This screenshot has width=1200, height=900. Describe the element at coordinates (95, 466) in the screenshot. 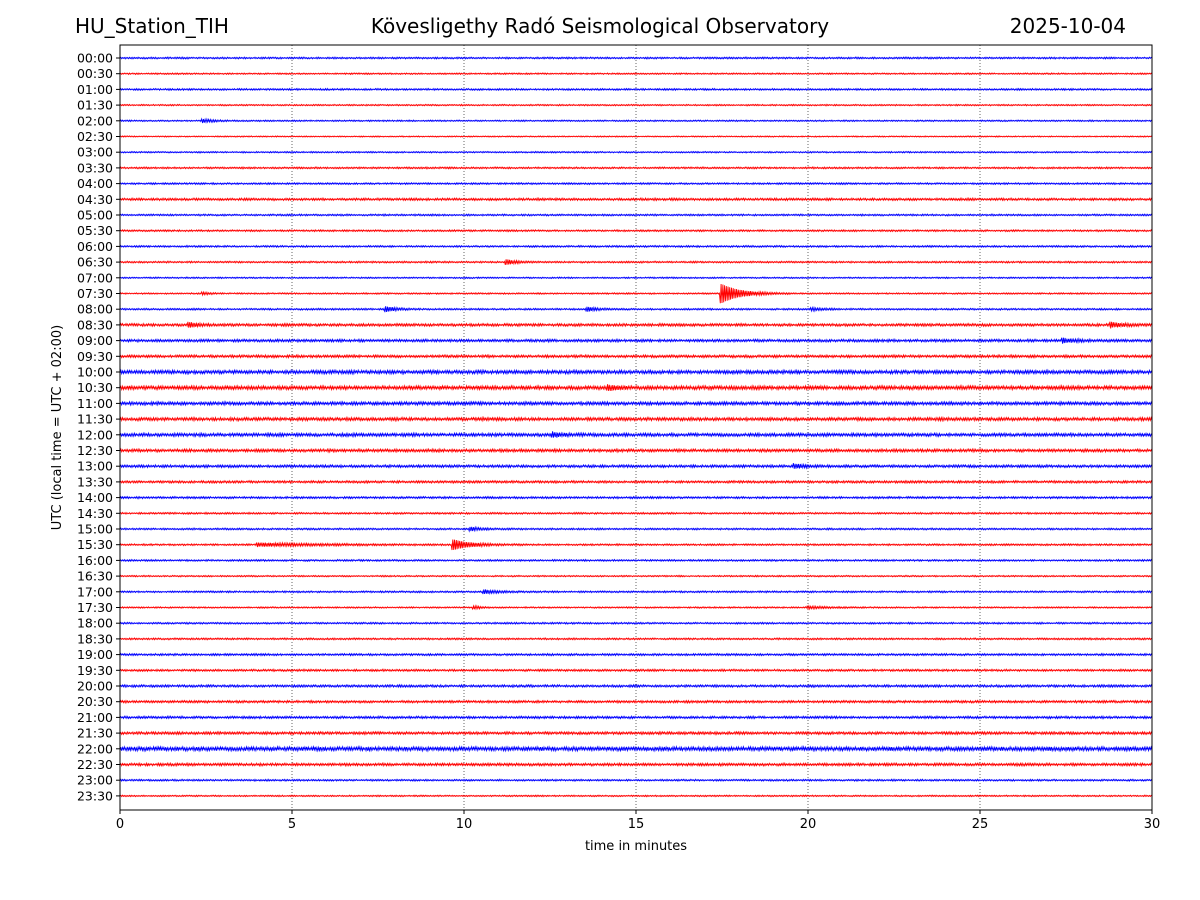

I see `y-tick-label: 13:00` at that location.